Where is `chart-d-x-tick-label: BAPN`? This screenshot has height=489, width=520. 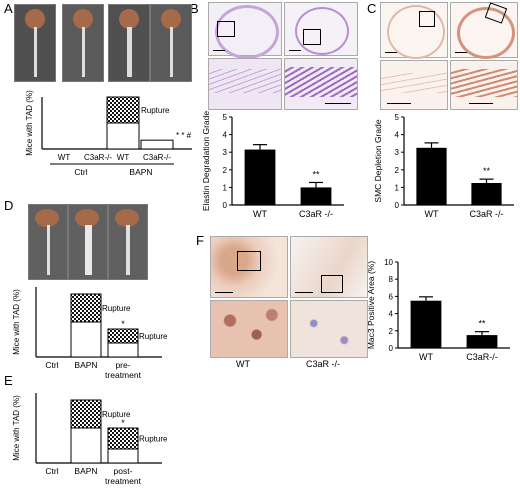
chart-d-x-tick-label: BAPN is located at coordinates (85, 365).